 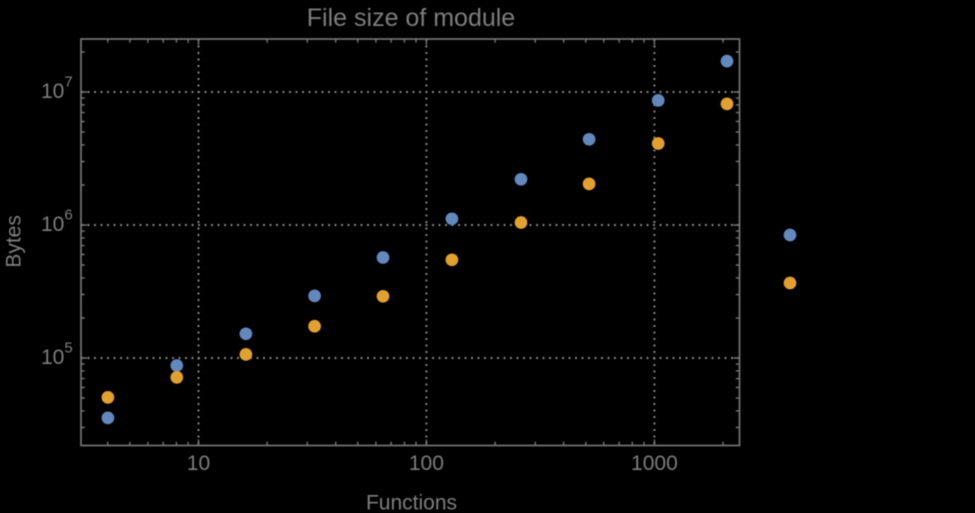 I want to click on svg-text: File size of module, so click(x=411, y=18).